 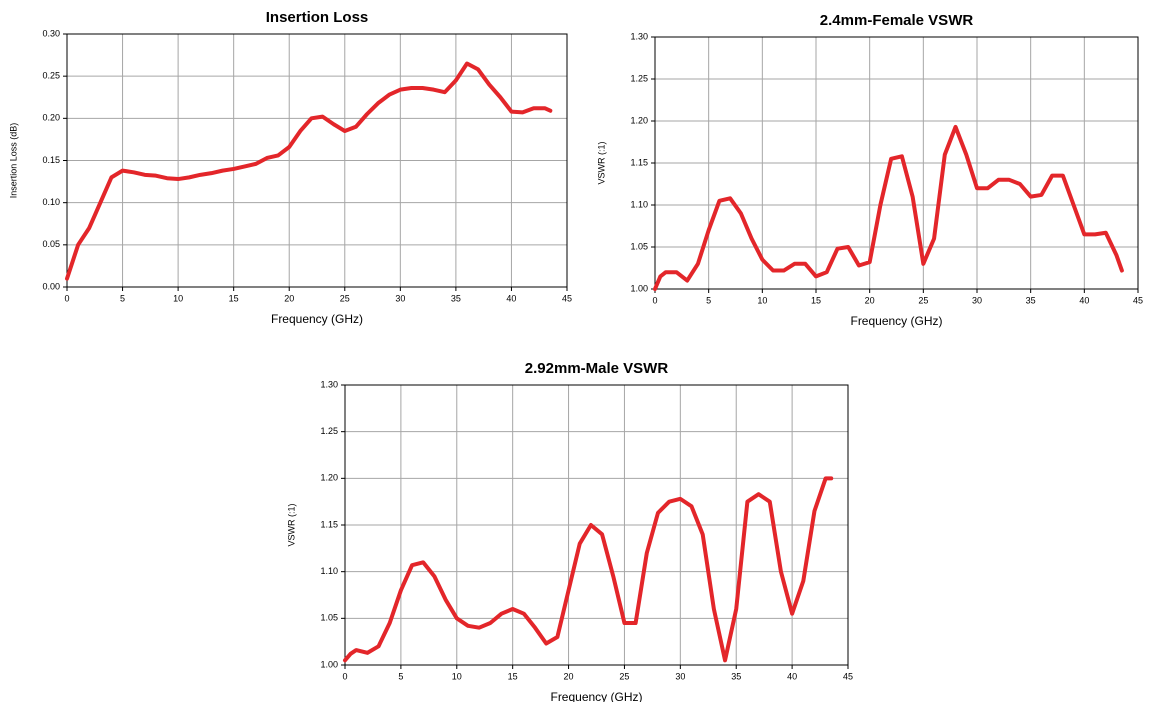 I want to click on chart-title: 2.4mm-Female VSWR, so click(x=897, y=20).